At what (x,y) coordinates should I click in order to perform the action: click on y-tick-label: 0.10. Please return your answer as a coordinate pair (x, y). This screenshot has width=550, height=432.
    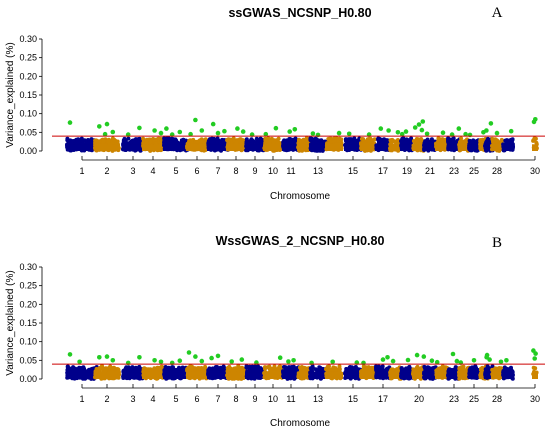
    Looking at the image, I should click on (28, 114).